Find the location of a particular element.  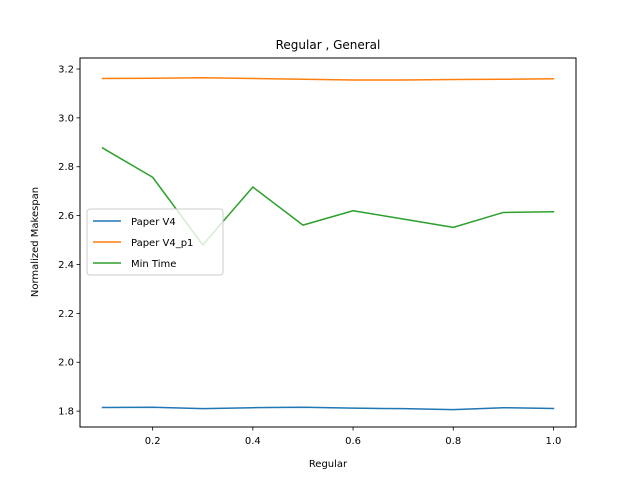

x-axis-ticks: 0.2 0.4 0.6 0.8 1.0 is located at coordinates (353, 437).